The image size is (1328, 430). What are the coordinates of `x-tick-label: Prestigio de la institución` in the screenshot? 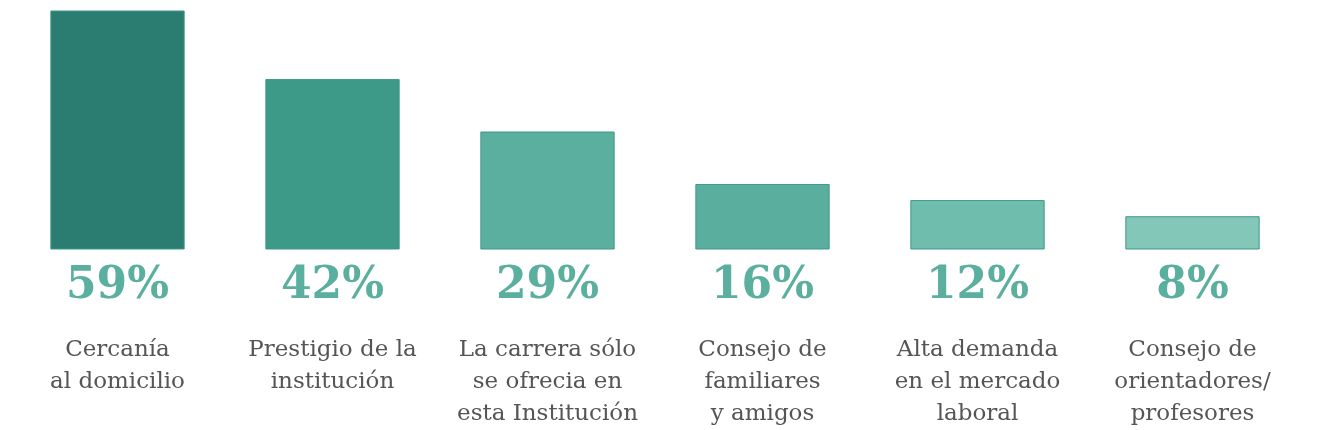 It's located at (332, 363).